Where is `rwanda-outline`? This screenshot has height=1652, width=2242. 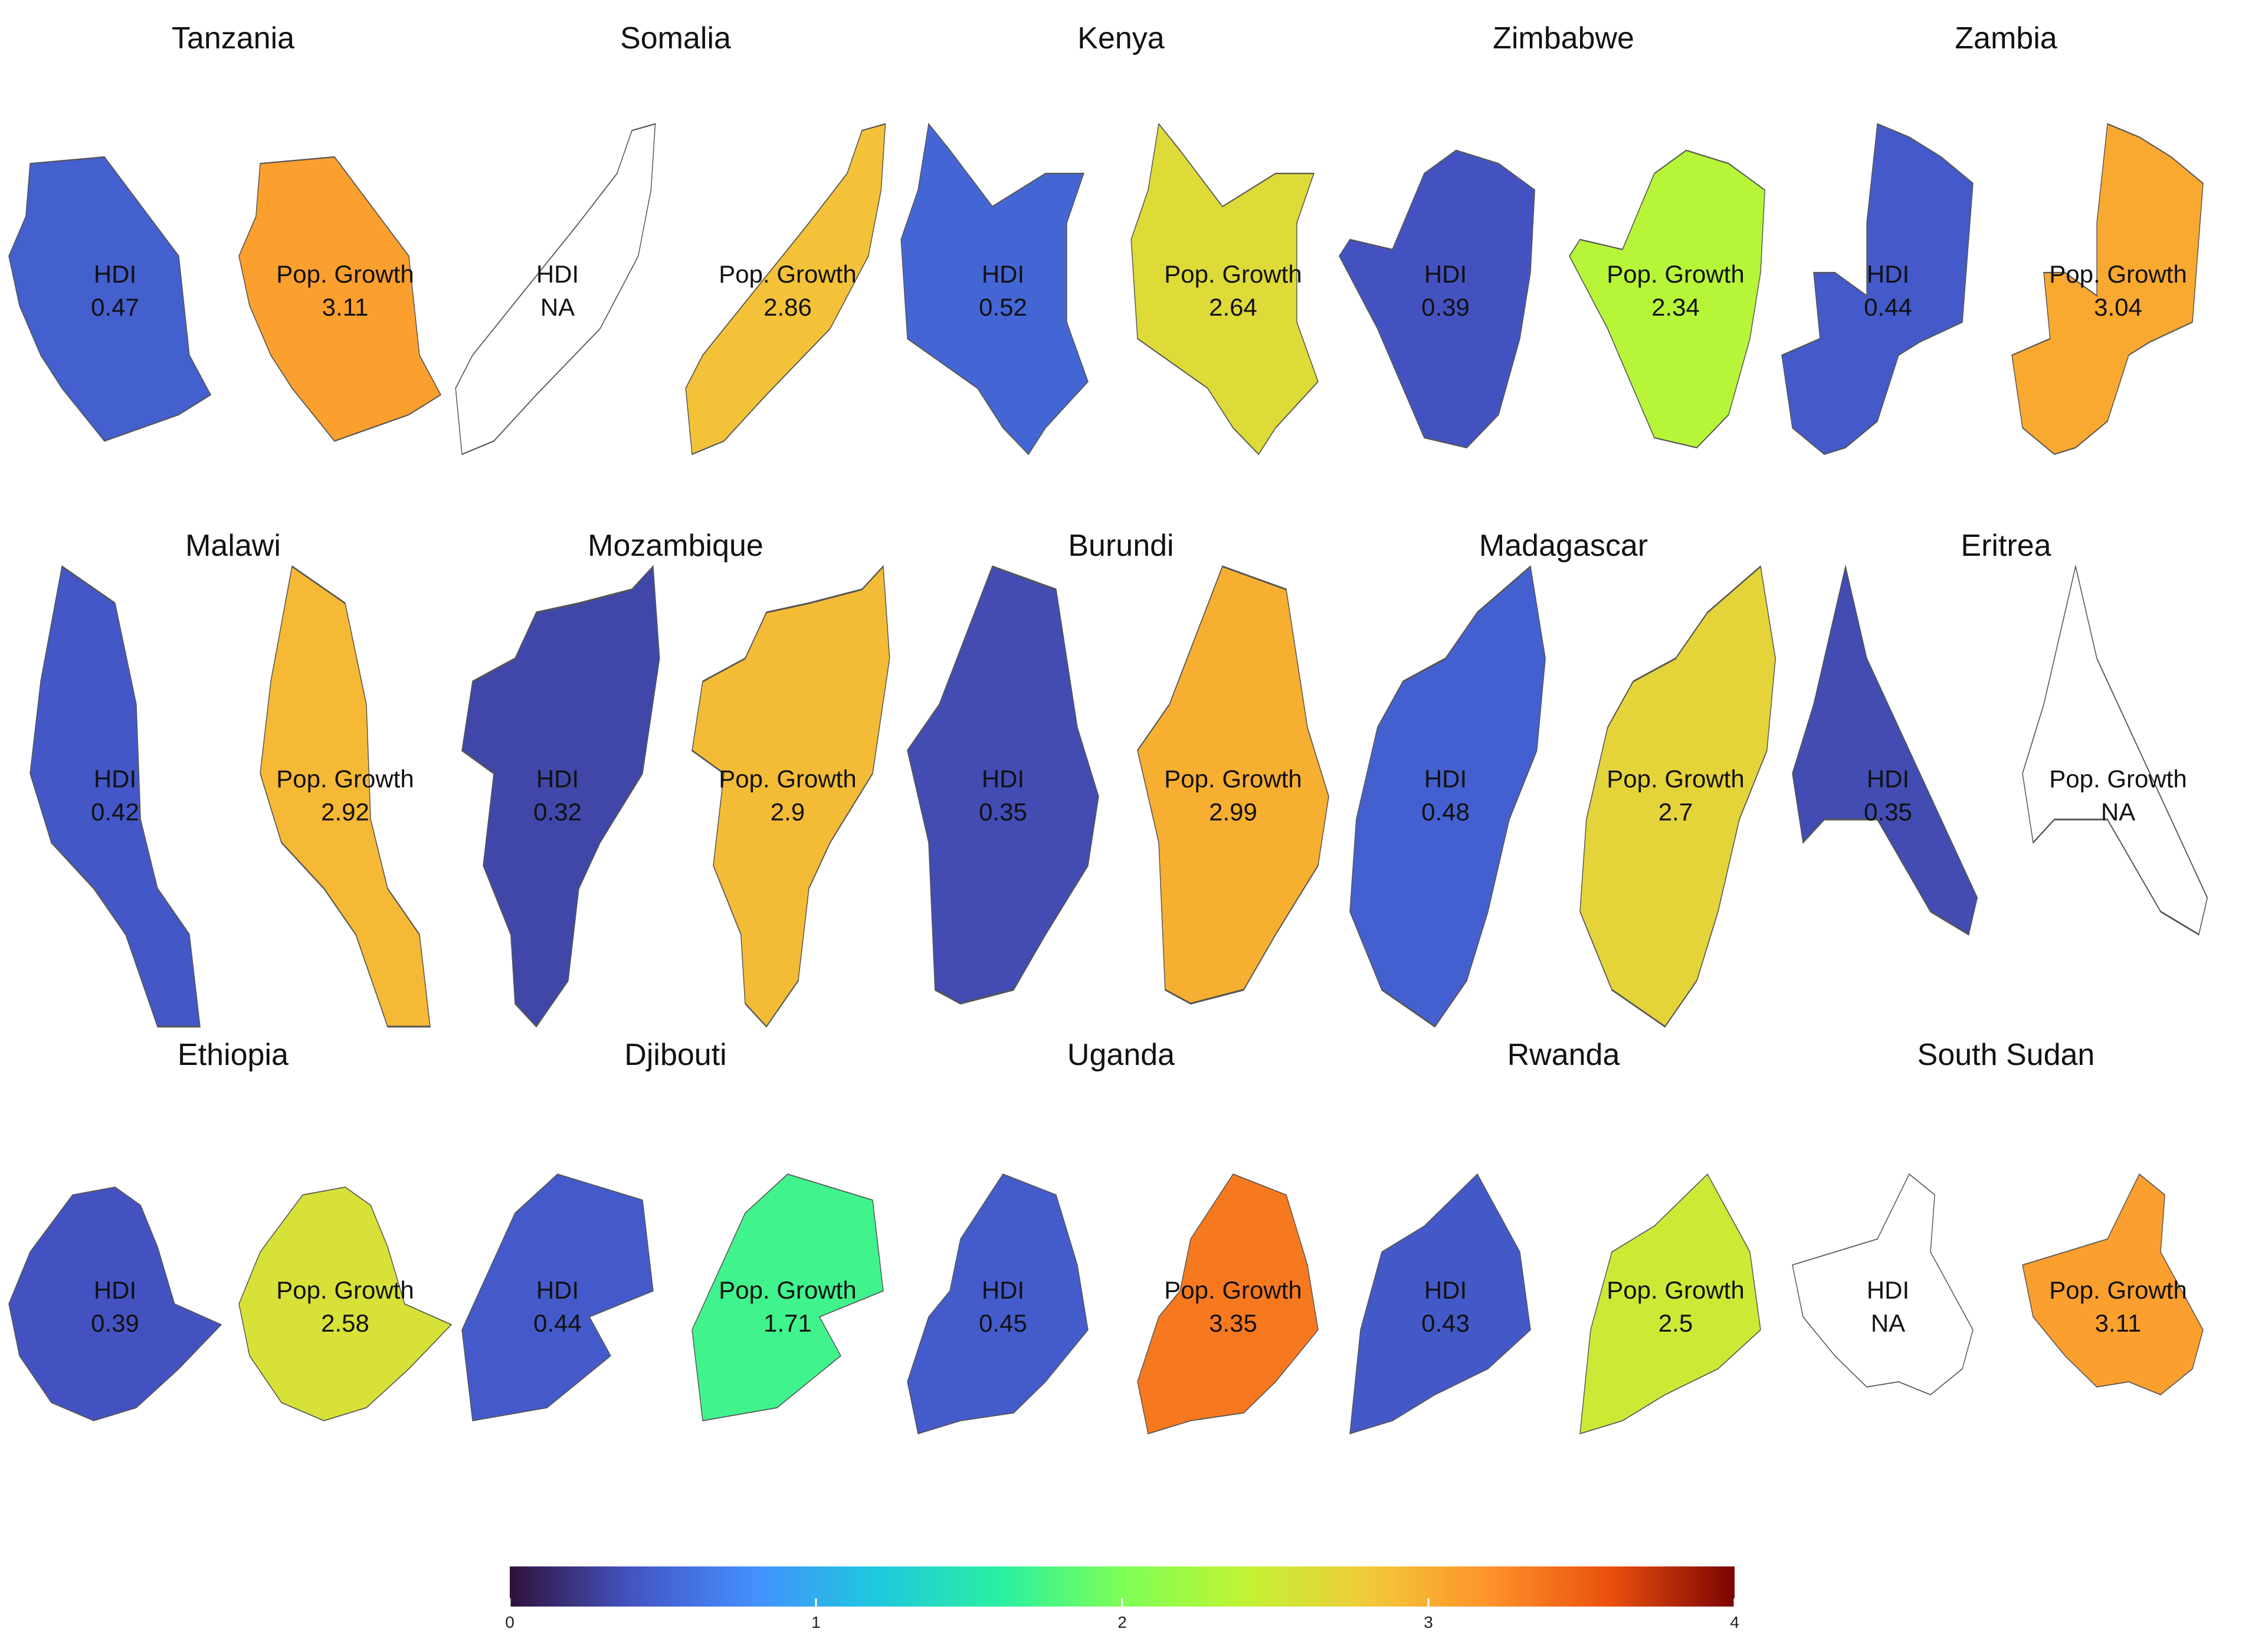 rwanda-outline is located at coordinates (1670, 1304).